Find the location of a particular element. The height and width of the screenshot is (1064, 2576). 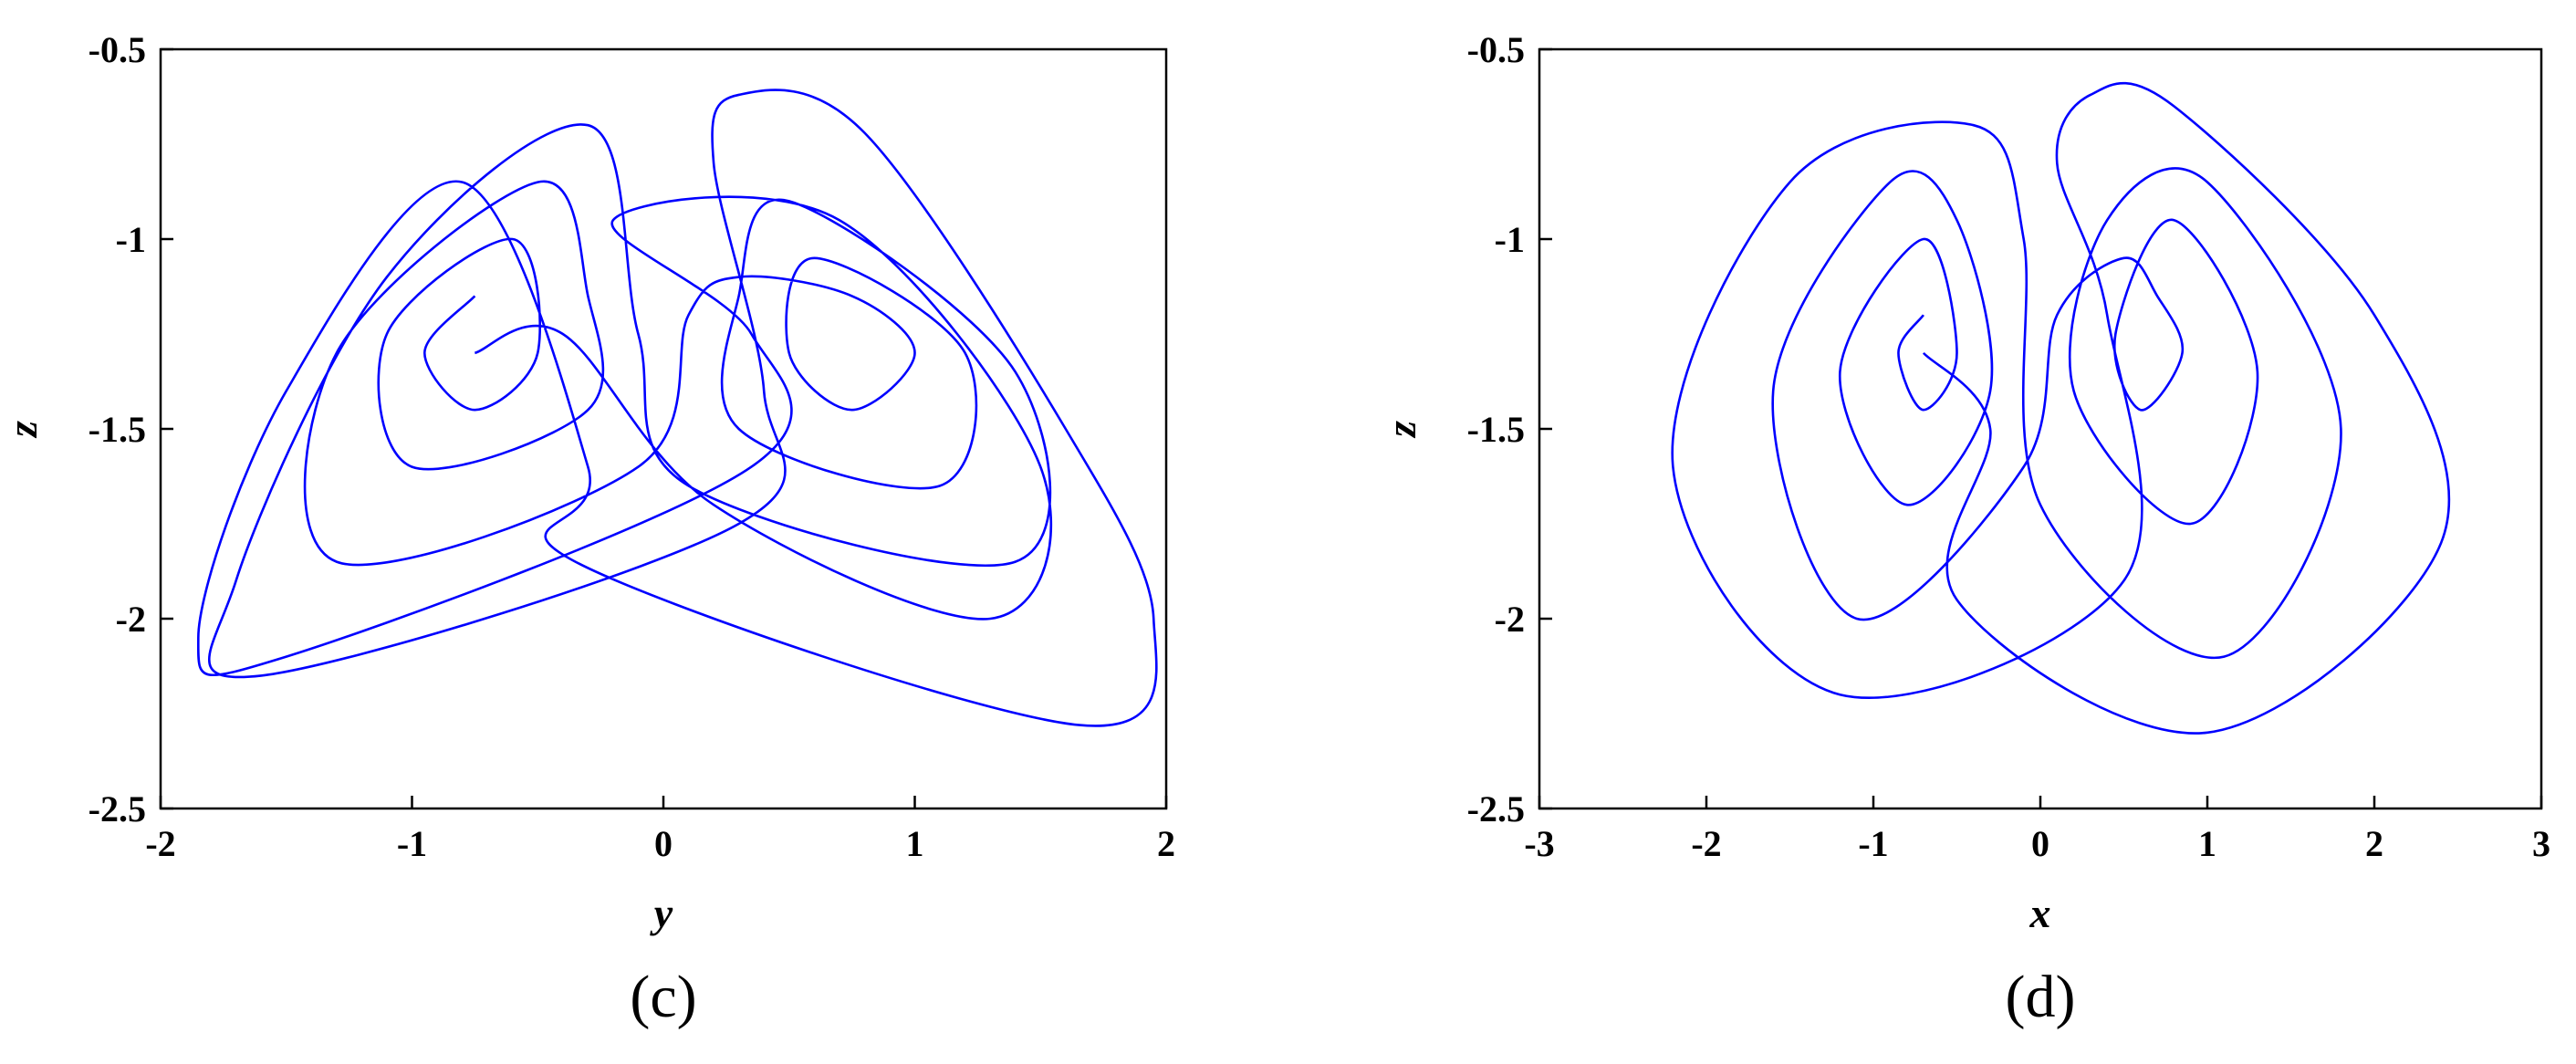

x-tick-label: 3 is located at coordinates (2541, 844).